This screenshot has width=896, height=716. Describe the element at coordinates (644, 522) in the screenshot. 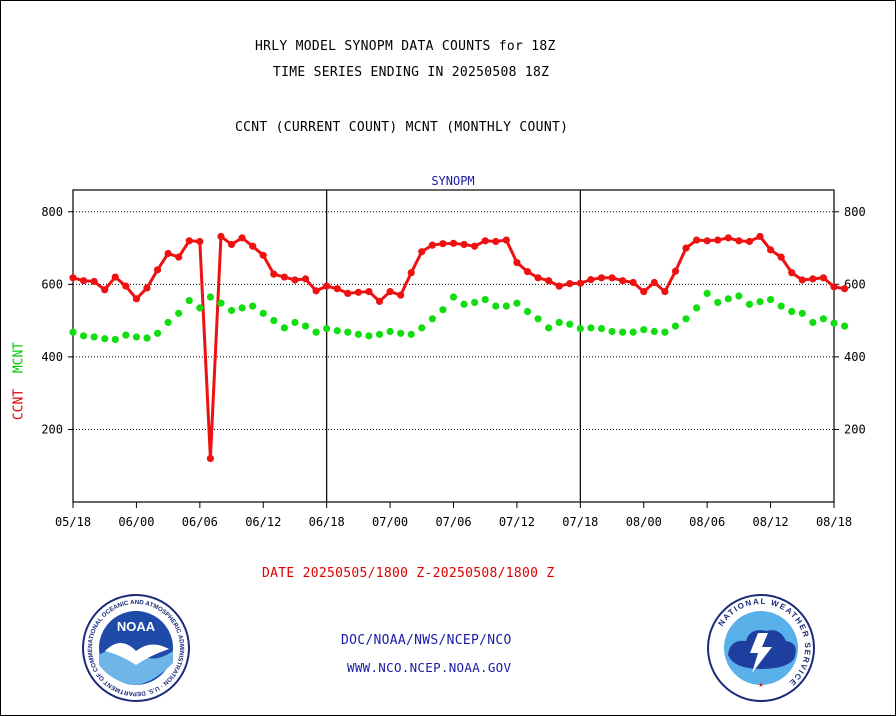

I see `x-tick-label: 08/00` at that location.